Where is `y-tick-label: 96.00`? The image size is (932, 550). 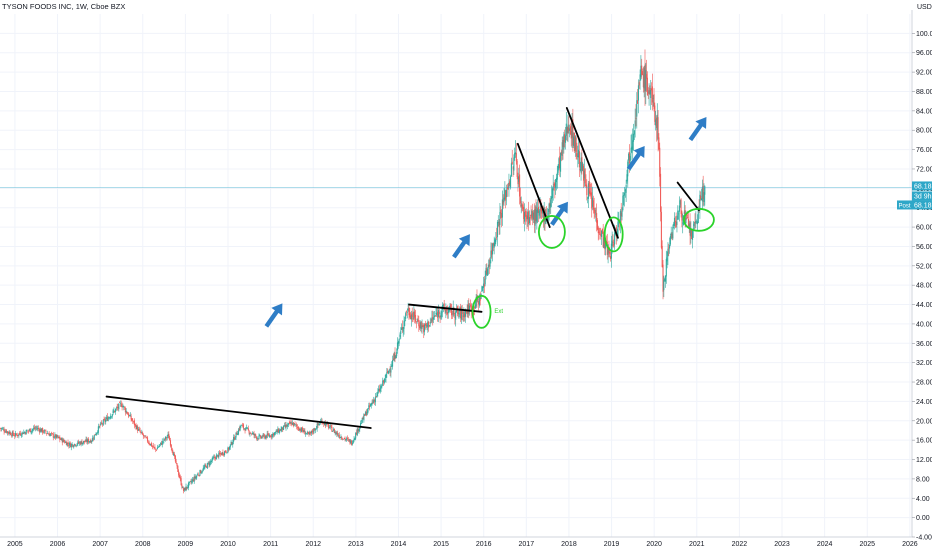
y-tick-label: 96.00 is located at coordinates (924, 53).